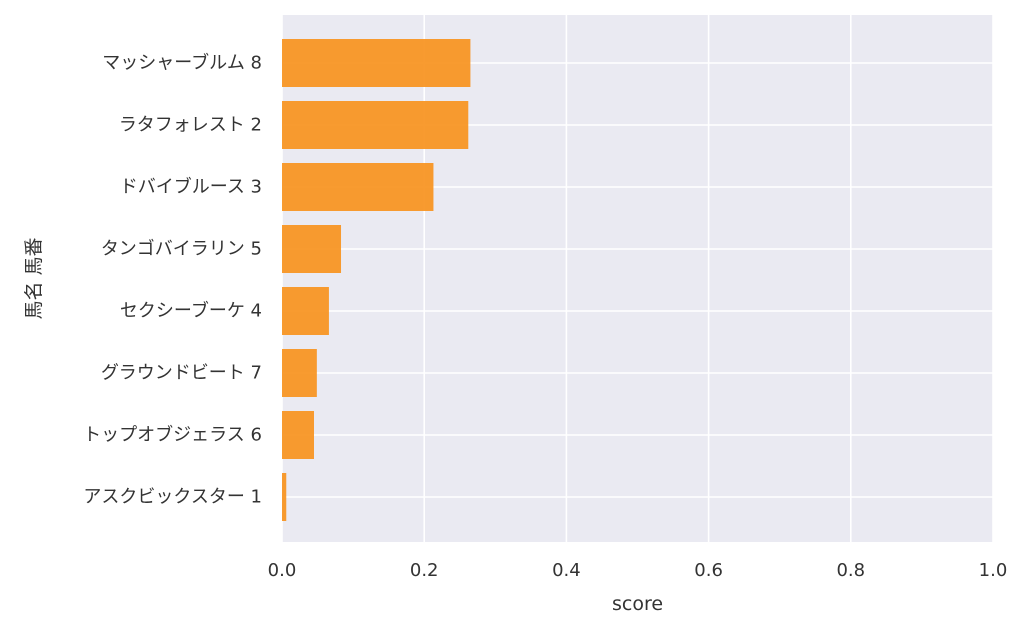  What do you see at coordinates (191, 187) in the screenshot?
I see `y-tick-label: ドバイブルース 3` at bounding box center [191, 187].